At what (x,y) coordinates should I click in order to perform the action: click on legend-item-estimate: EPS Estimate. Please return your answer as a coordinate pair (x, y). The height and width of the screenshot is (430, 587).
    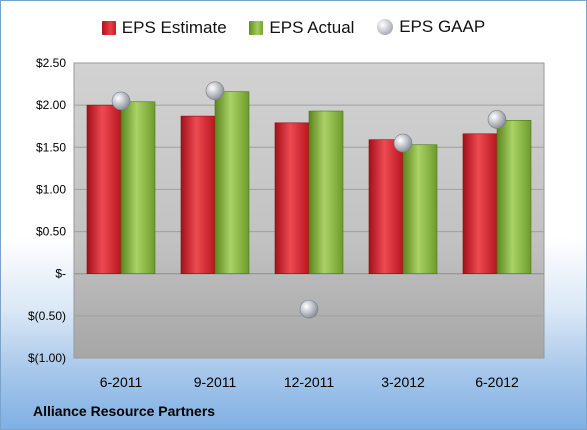
    Looking at the image, I should click on (164, 28).